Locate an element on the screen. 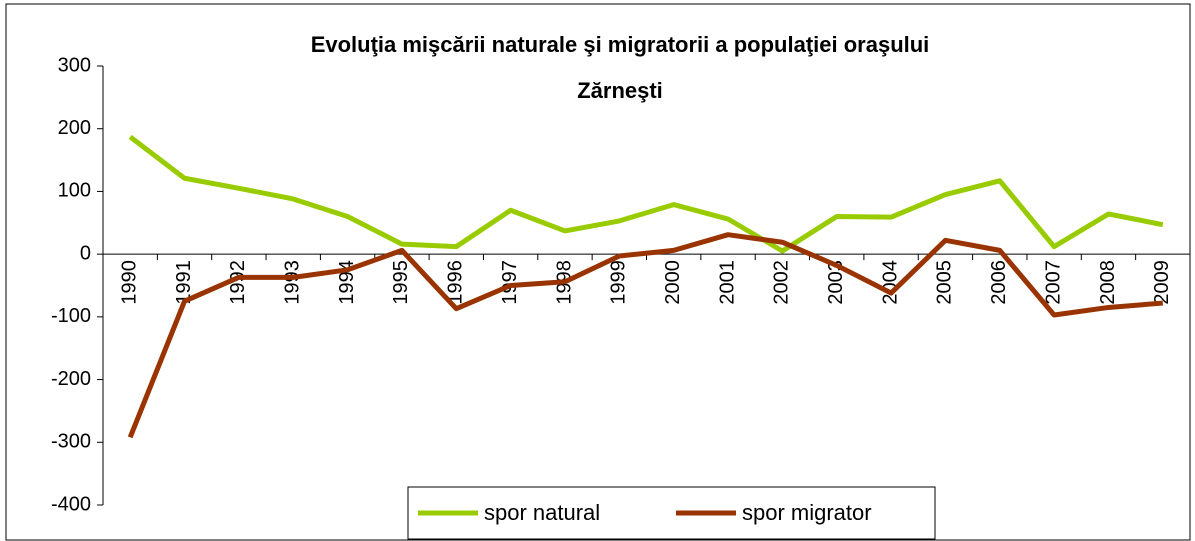 The image size is (1195, 541). x-tick-label: 1991 is located at coordinates (184, 282).